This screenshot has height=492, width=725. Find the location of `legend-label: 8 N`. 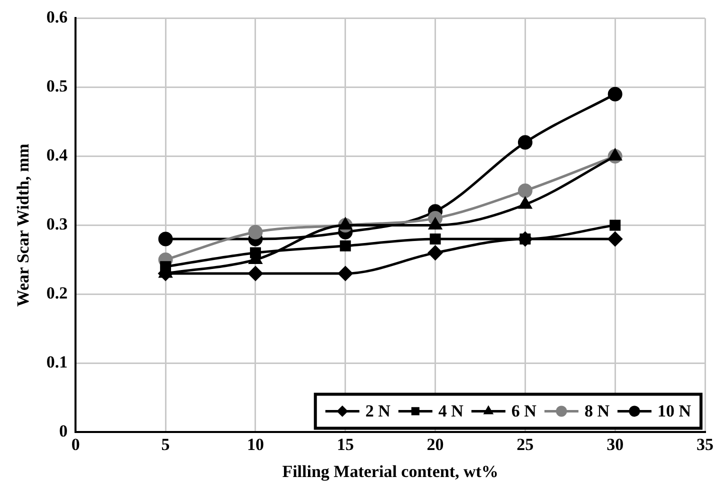

legend-label: 8 N is located at coordinates (597, 411).